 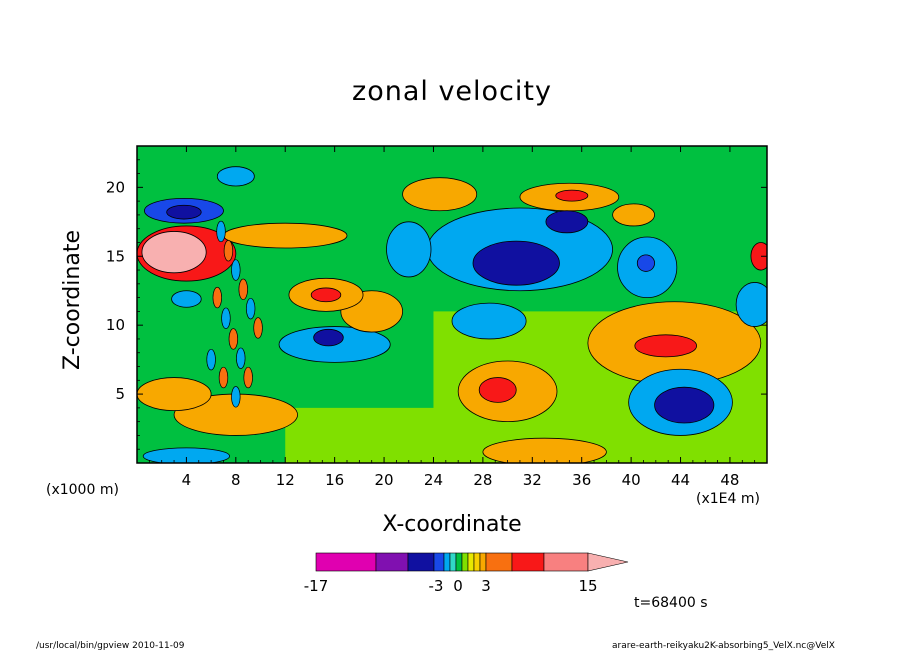 What do you see at coordinates (115, 256) in the screenshot?
I see `y-tick-label: 15` at bounding box center [115, 256].